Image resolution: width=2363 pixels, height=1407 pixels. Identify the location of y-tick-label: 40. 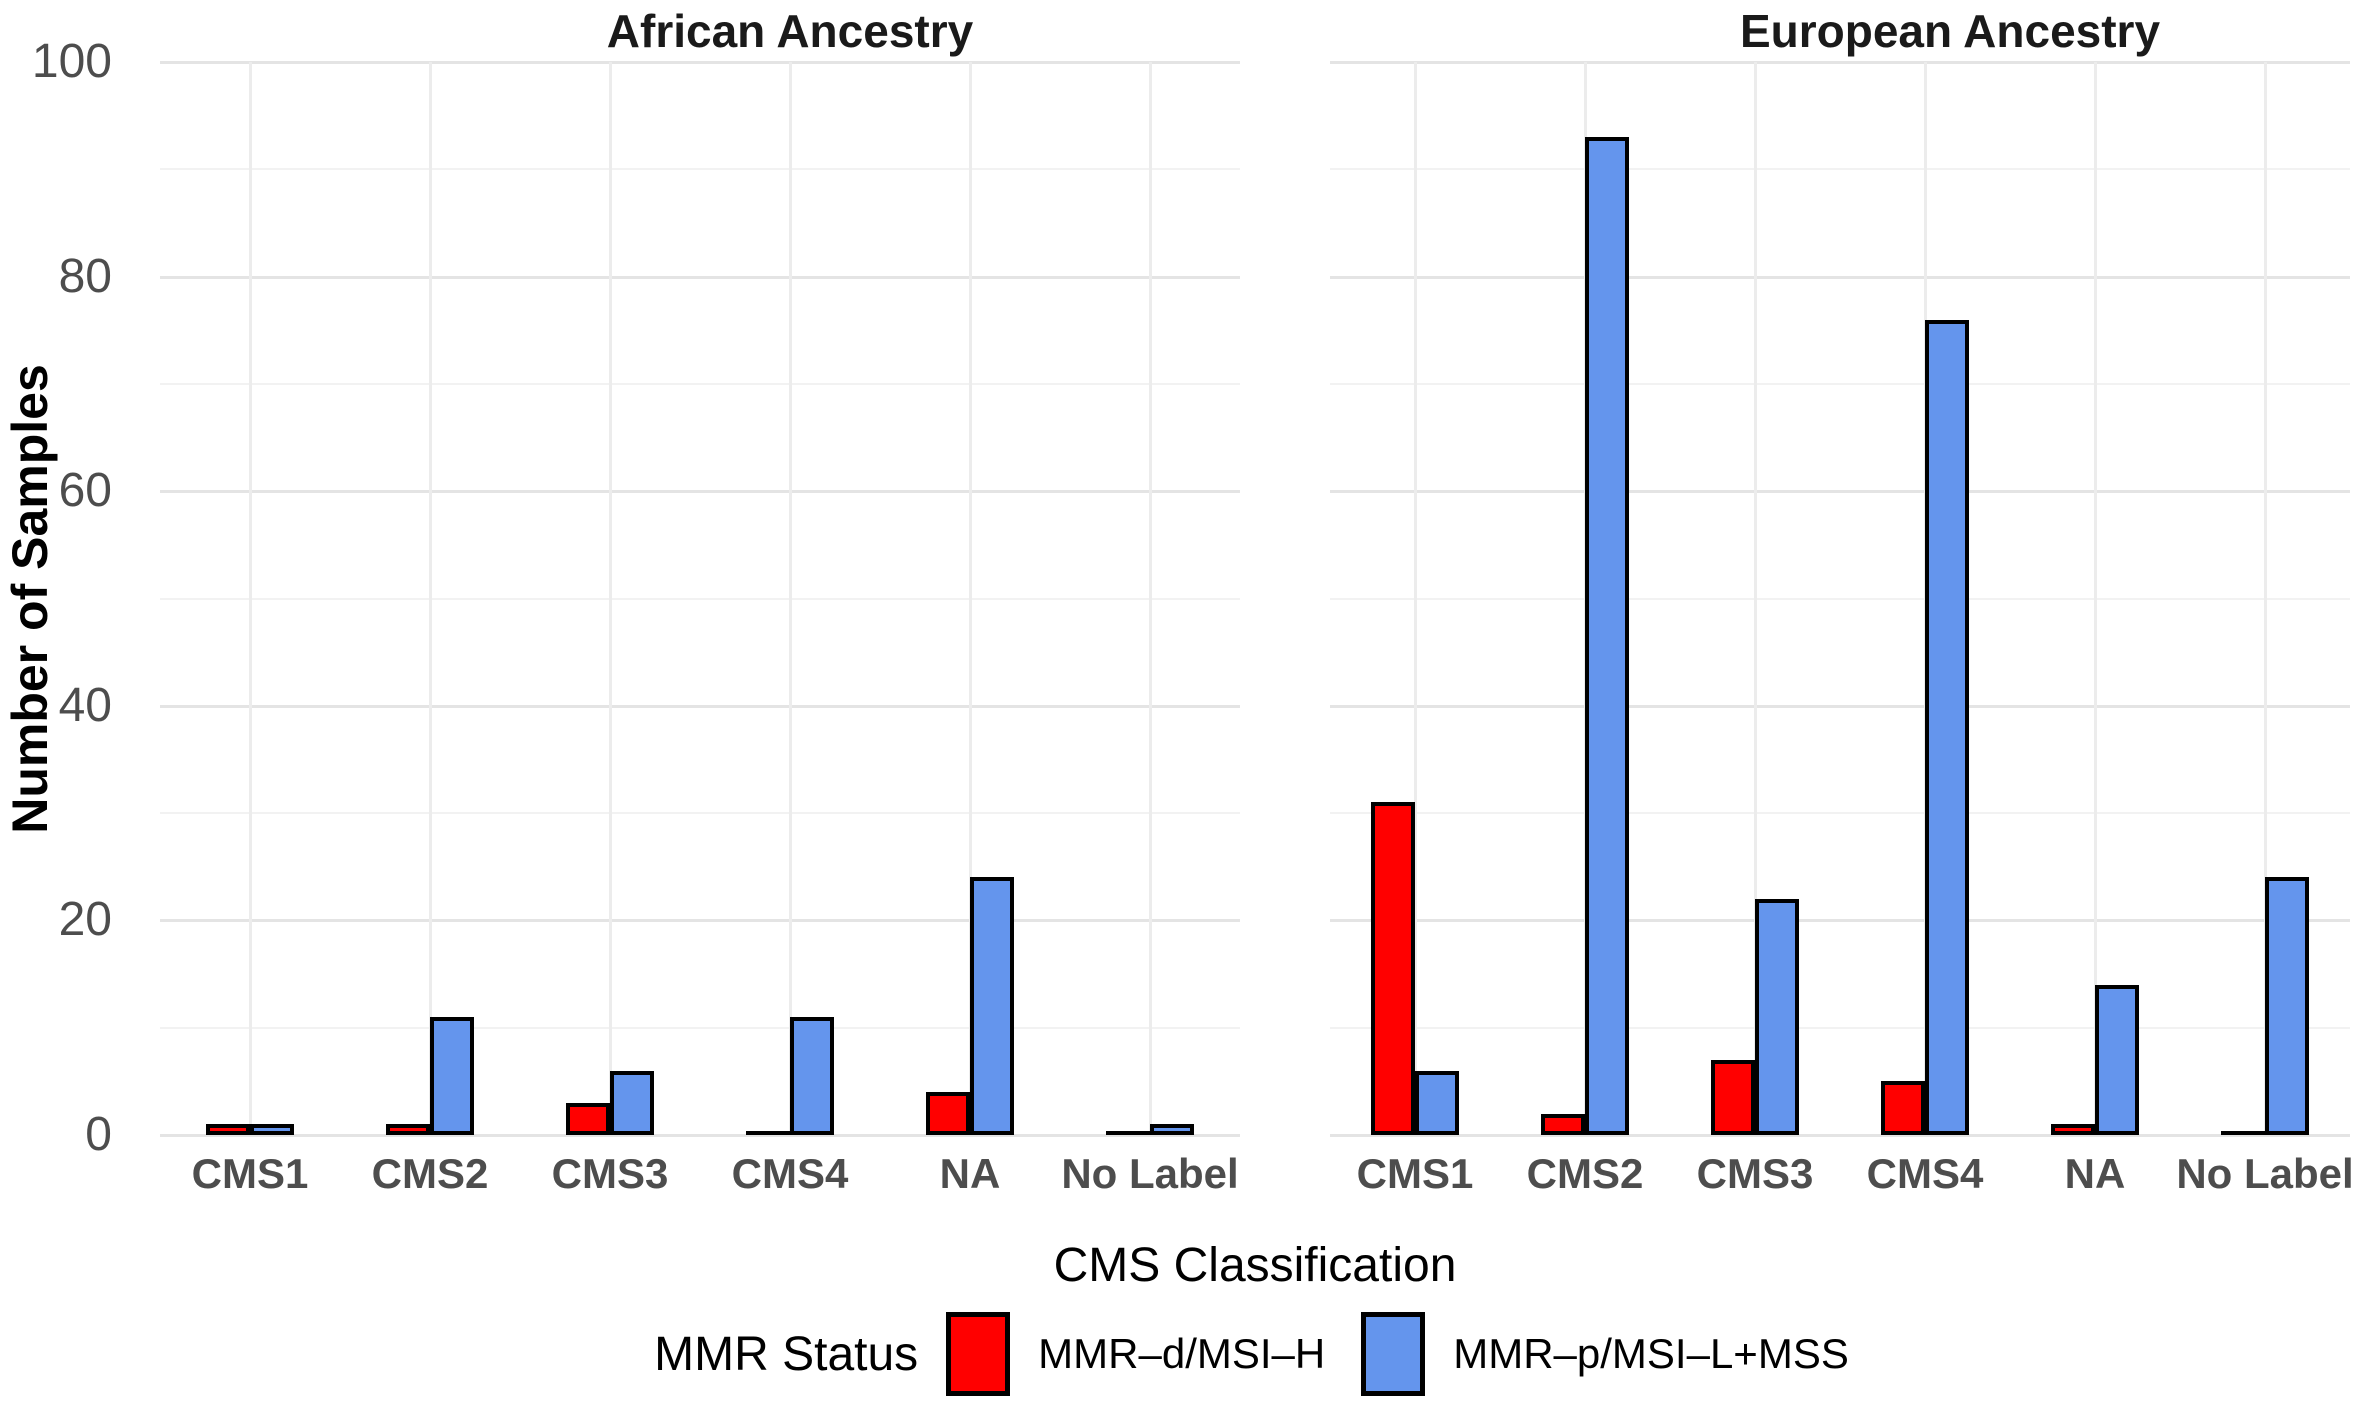
(85, 705).